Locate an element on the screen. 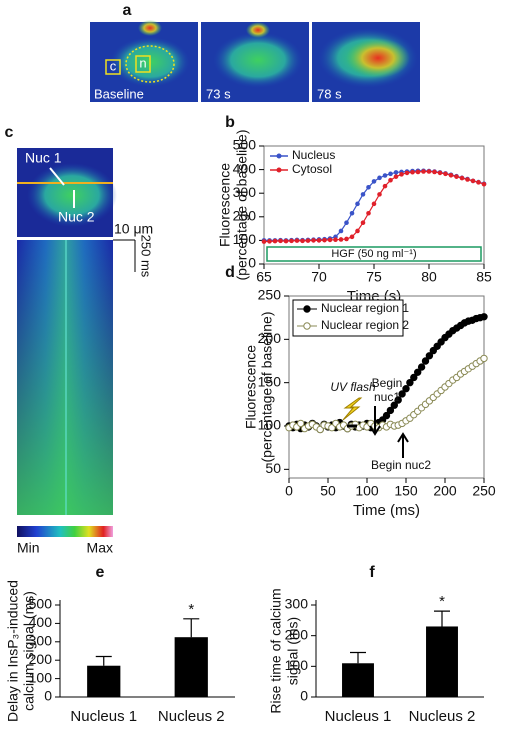 The image size is (528, 750). y-tick-label: 400 is located at coordinates (245, 168).